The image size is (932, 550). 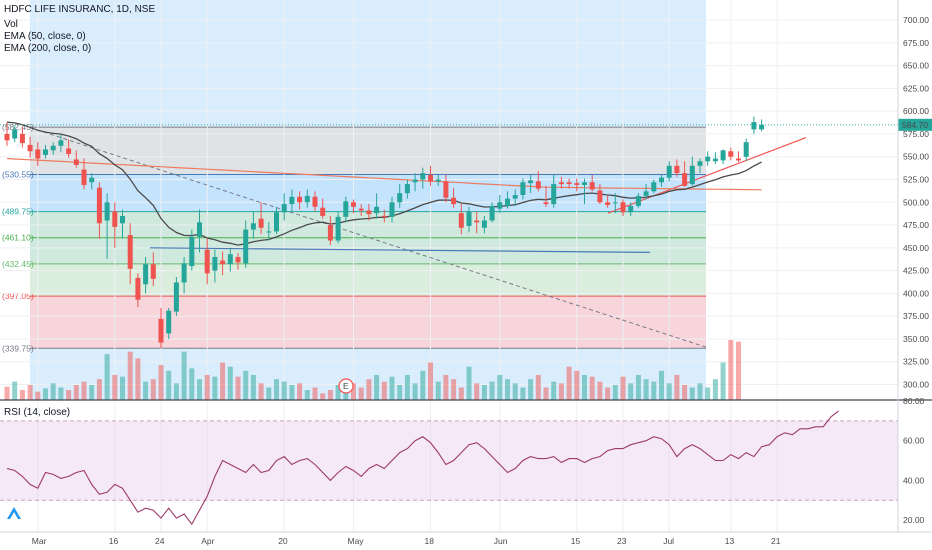 I want to click on time-tick-label: 13, so click(x=730, y=541).